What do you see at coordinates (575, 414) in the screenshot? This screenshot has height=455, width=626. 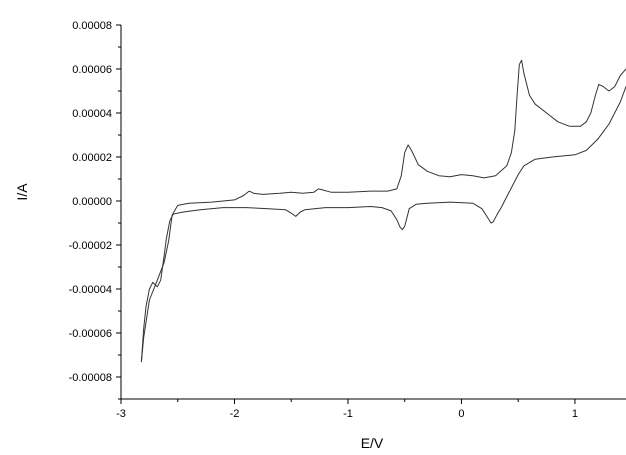 I see `x-tick-label: 1` at bounding box center [575, 414].